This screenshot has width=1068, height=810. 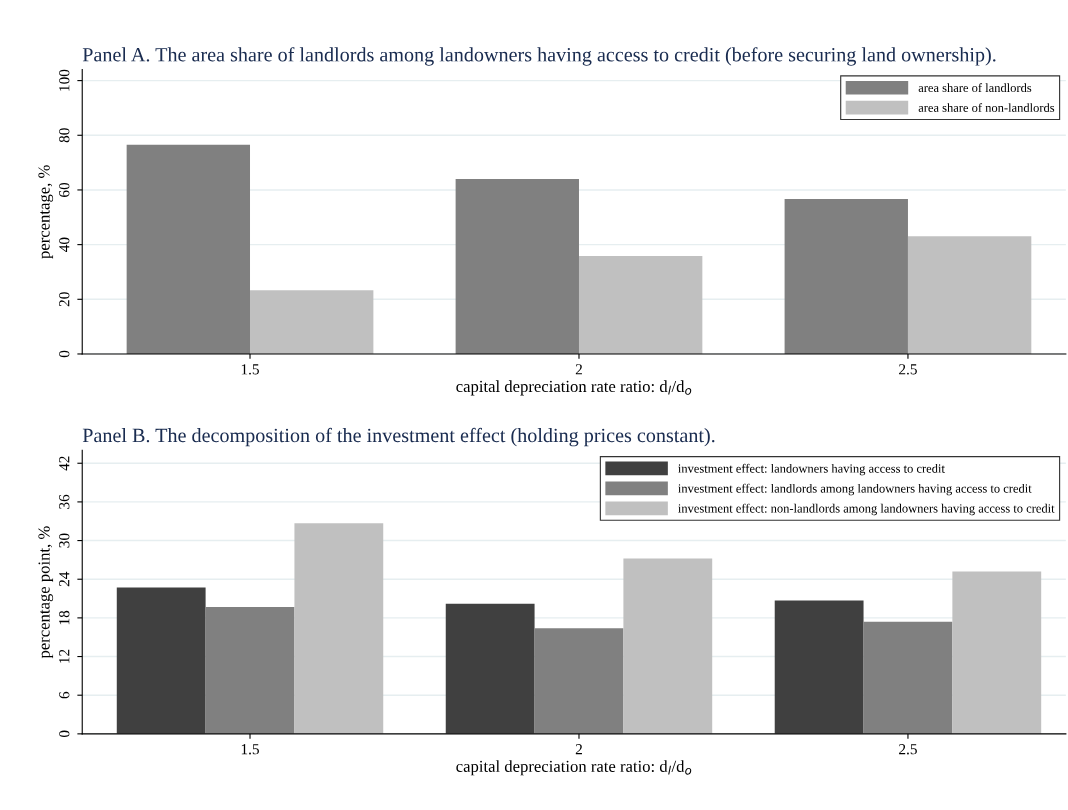 What do you see at coordinates (986, 107) in the screenshot?
I see `legend-label: area share of non-landlords` at bounding box center [986, 107].